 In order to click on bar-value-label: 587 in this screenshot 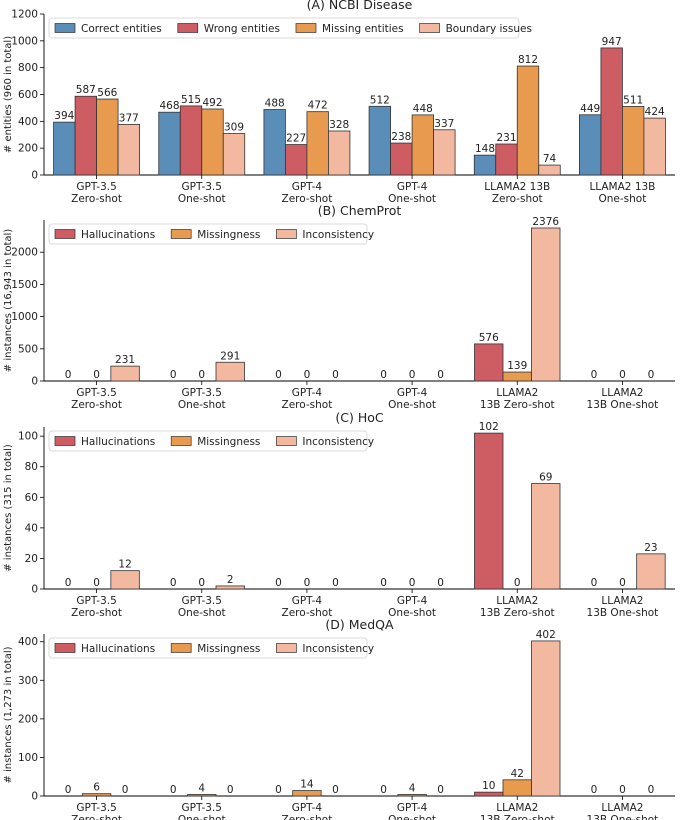, I will do `click(86, 90)`.